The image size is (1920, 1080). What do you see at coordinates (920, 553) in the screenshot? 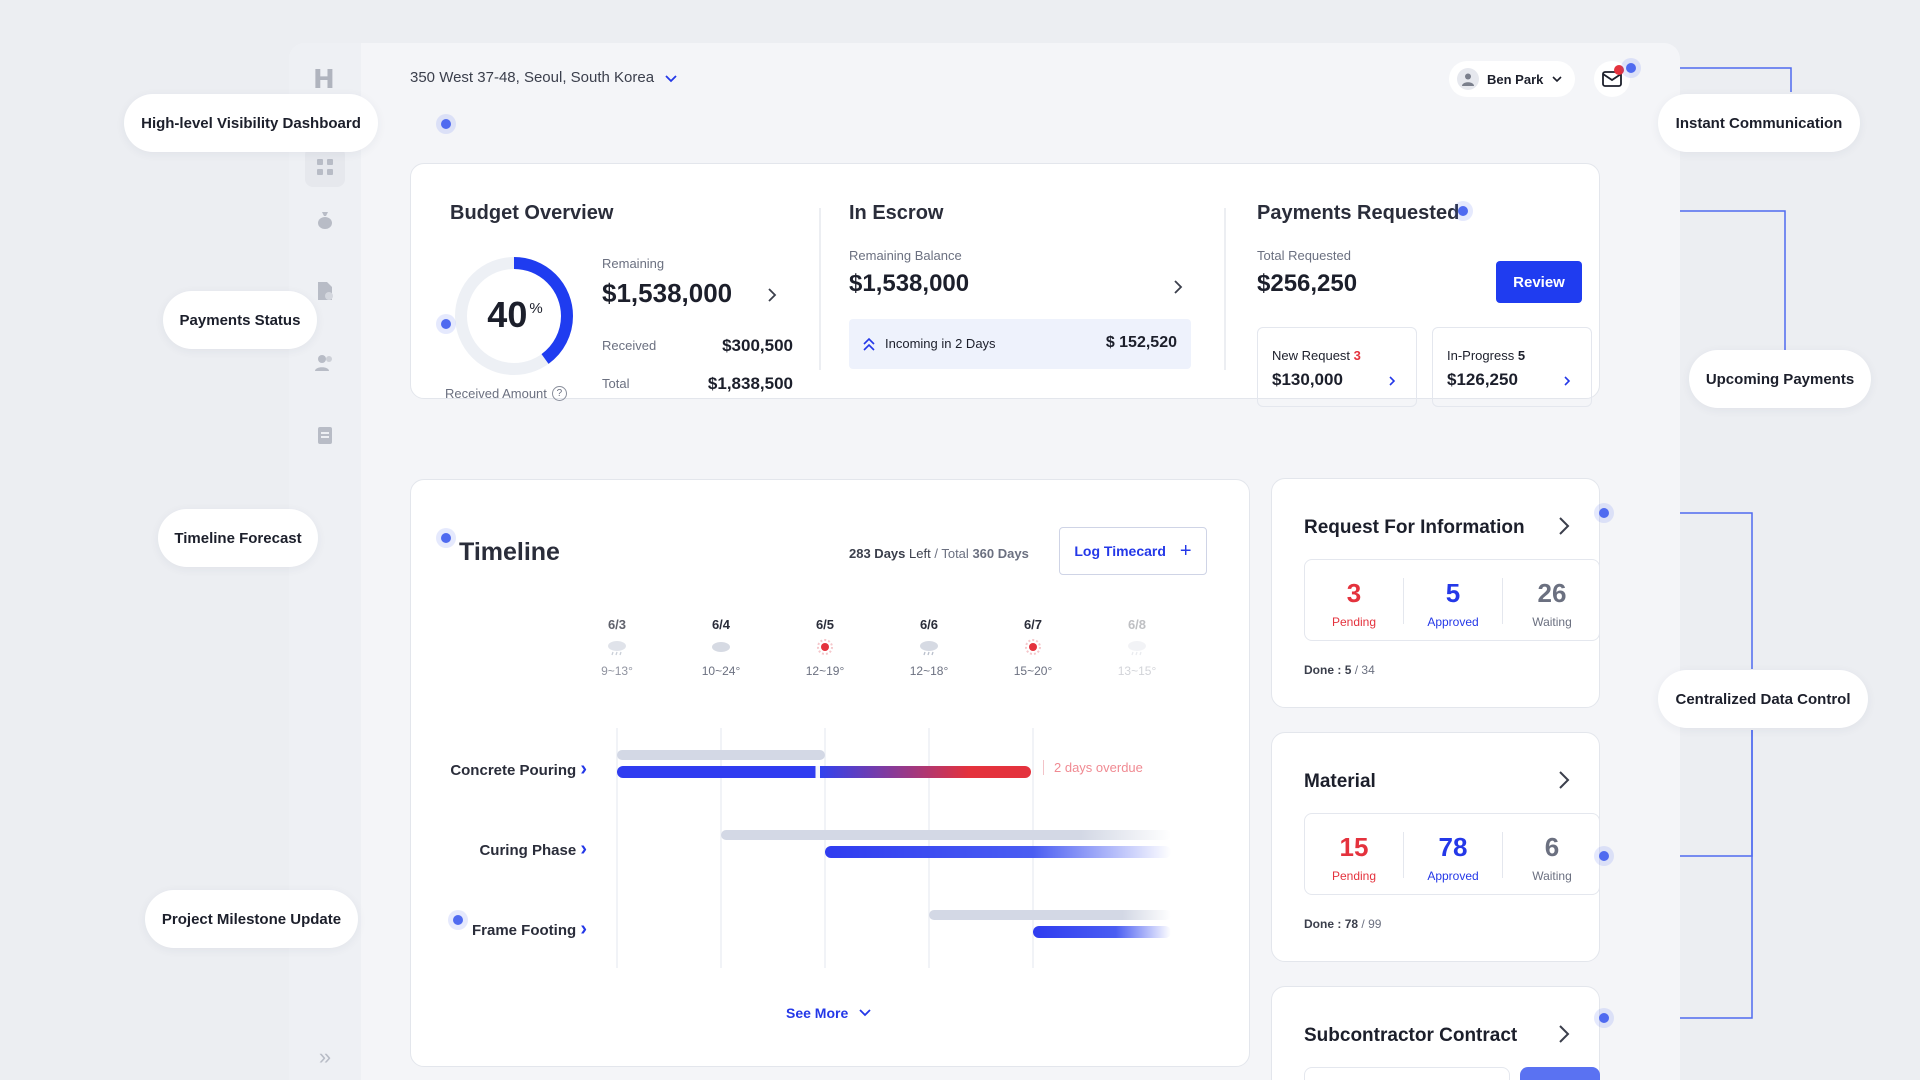
I see `left-word: Left` at bounding box center [920, 553].